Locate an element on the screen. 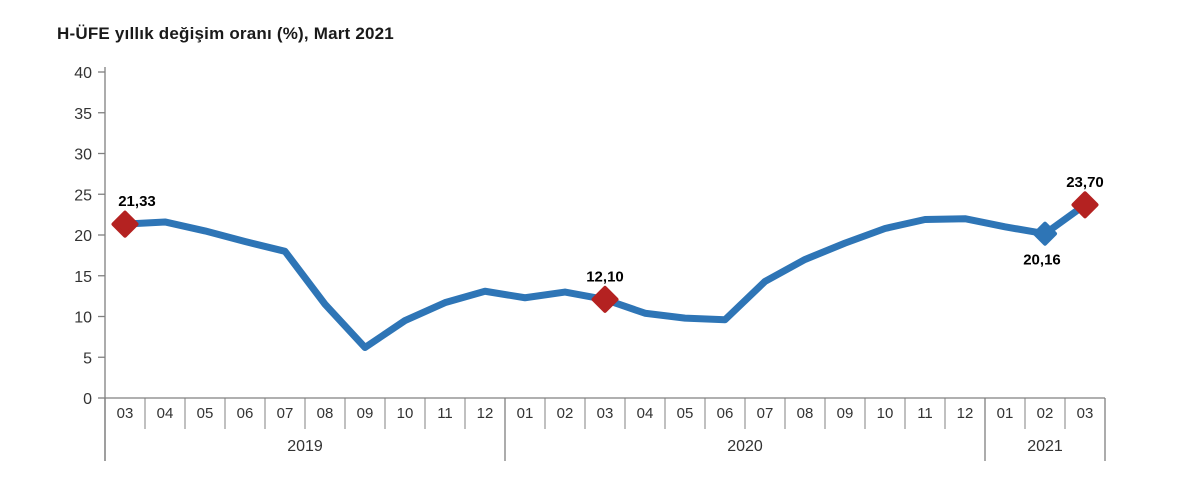  data-point-label: 20,16 is located at coordinates (1042, 260).